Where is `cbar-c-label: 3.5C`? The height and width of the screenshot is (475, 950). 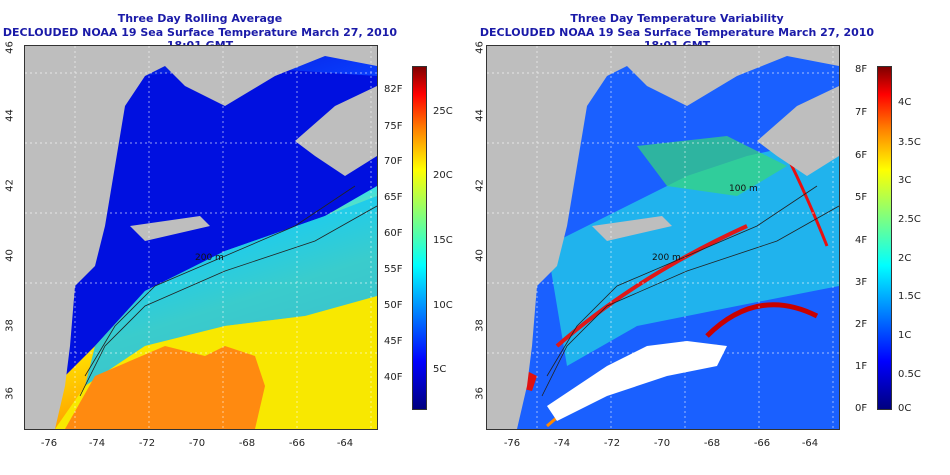 cbar-c-label: 3.5C is located at coordinates (909, 142).